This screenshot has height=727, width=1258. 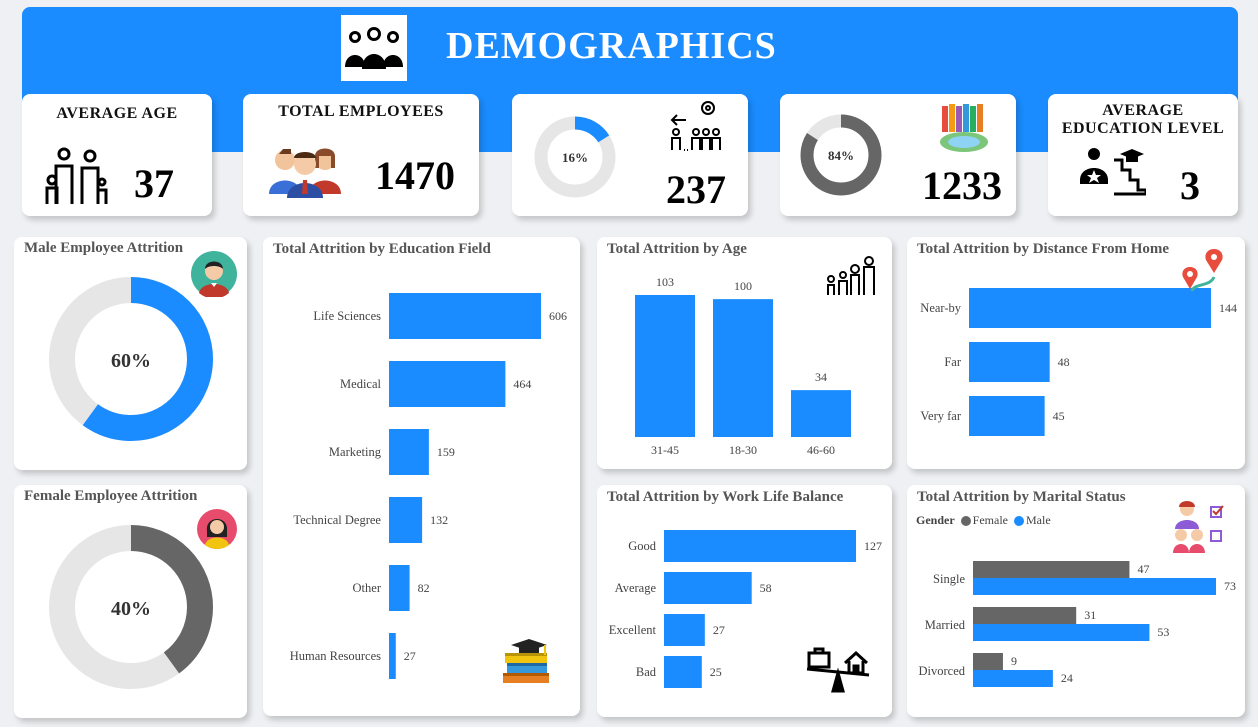 I want to click on category-label: Other, so click(x=367, y=588).